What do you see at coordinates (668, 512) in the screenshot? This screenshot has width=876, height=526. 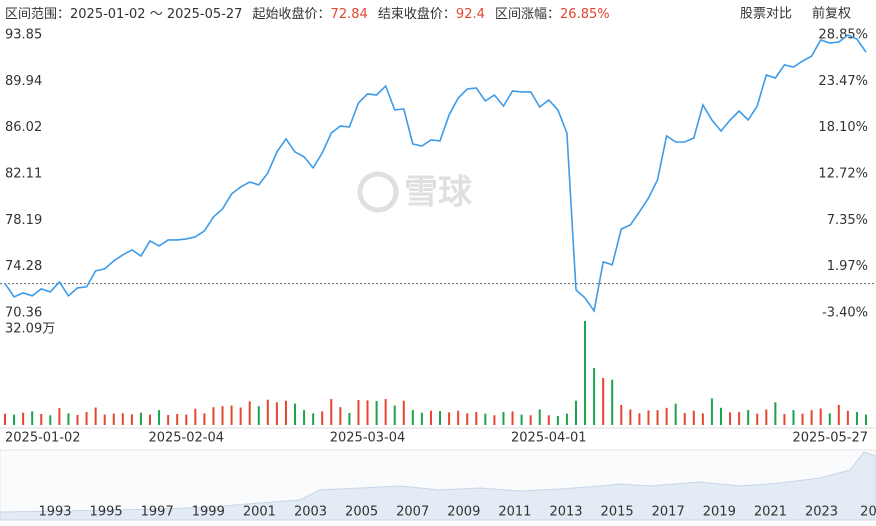 I see `navigator-year: 2017` at bounding box center [668, 512].